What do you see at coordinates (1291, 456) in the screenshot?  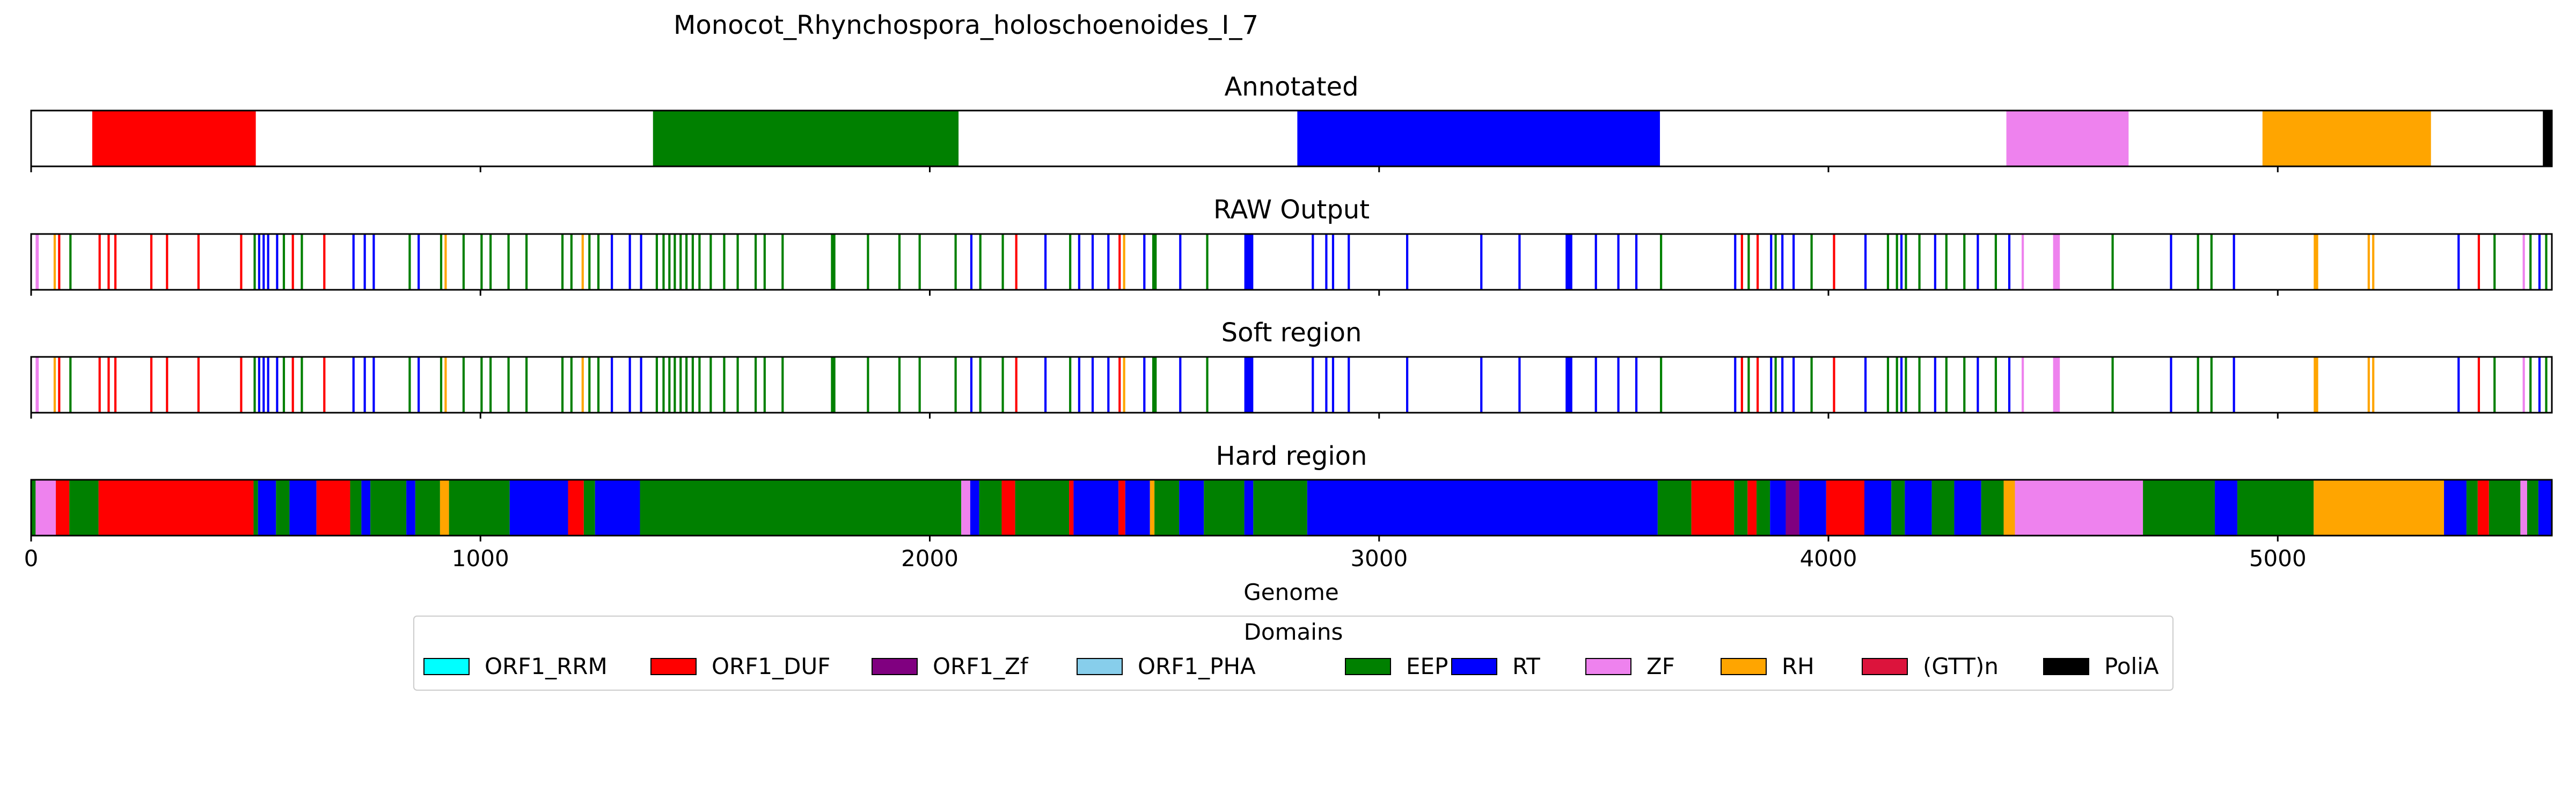 I see `track-title: Hard region` at bounding box center [1291, 456].